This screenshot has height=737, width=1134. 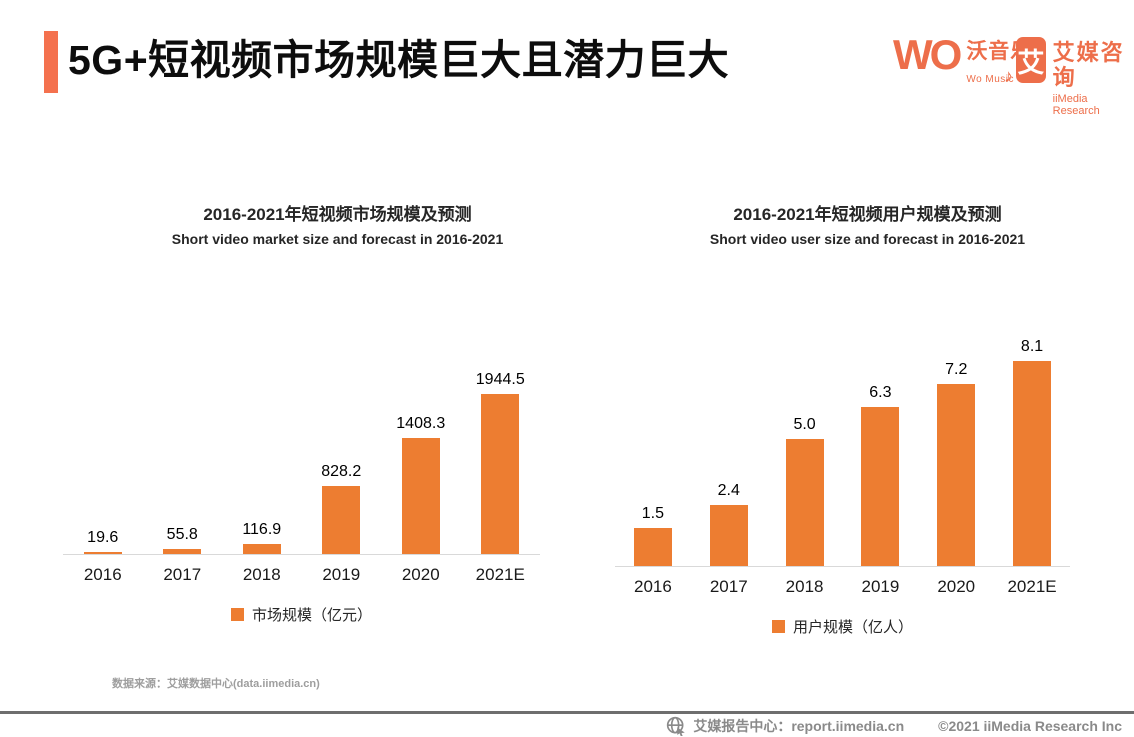 I want to click on womusic-en-text: Wo Music, so click(x=990, y=79).